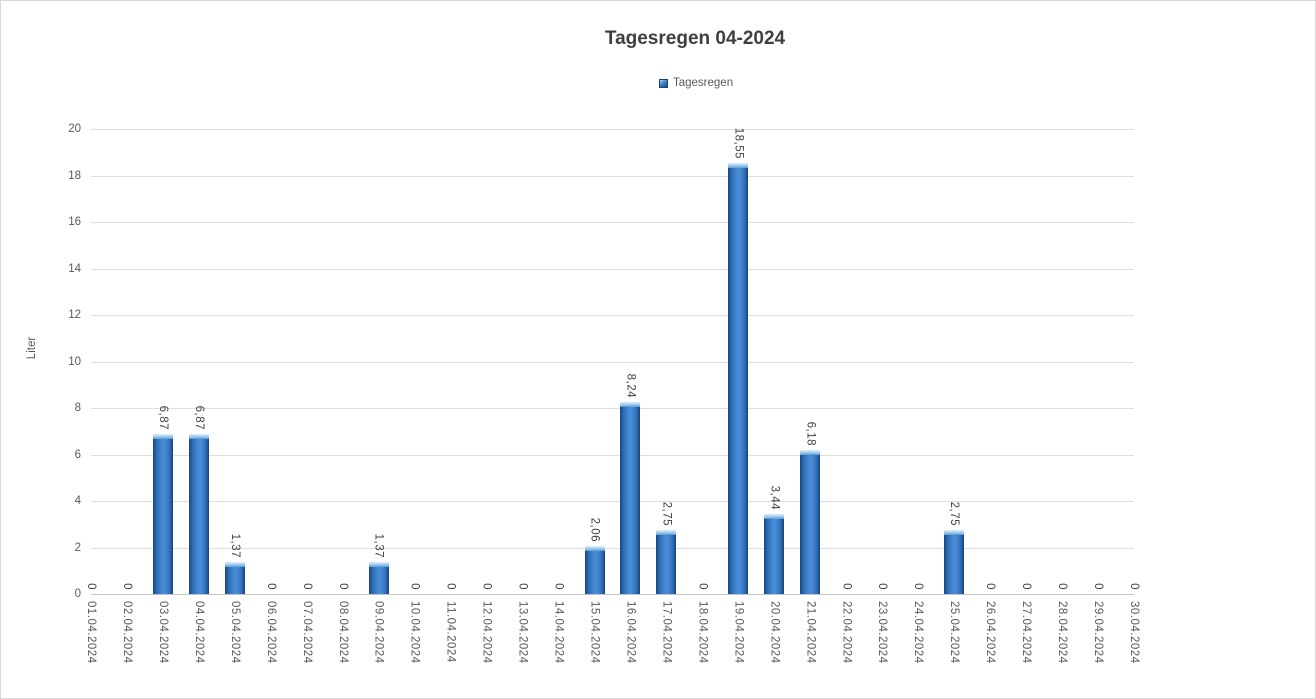 The image size is (1316, 699). What do you see at coordinates (630, 632) in the screenshot?
I see `x-axis-tick-label: 16.04.2024` at bounding box center [630, 632].